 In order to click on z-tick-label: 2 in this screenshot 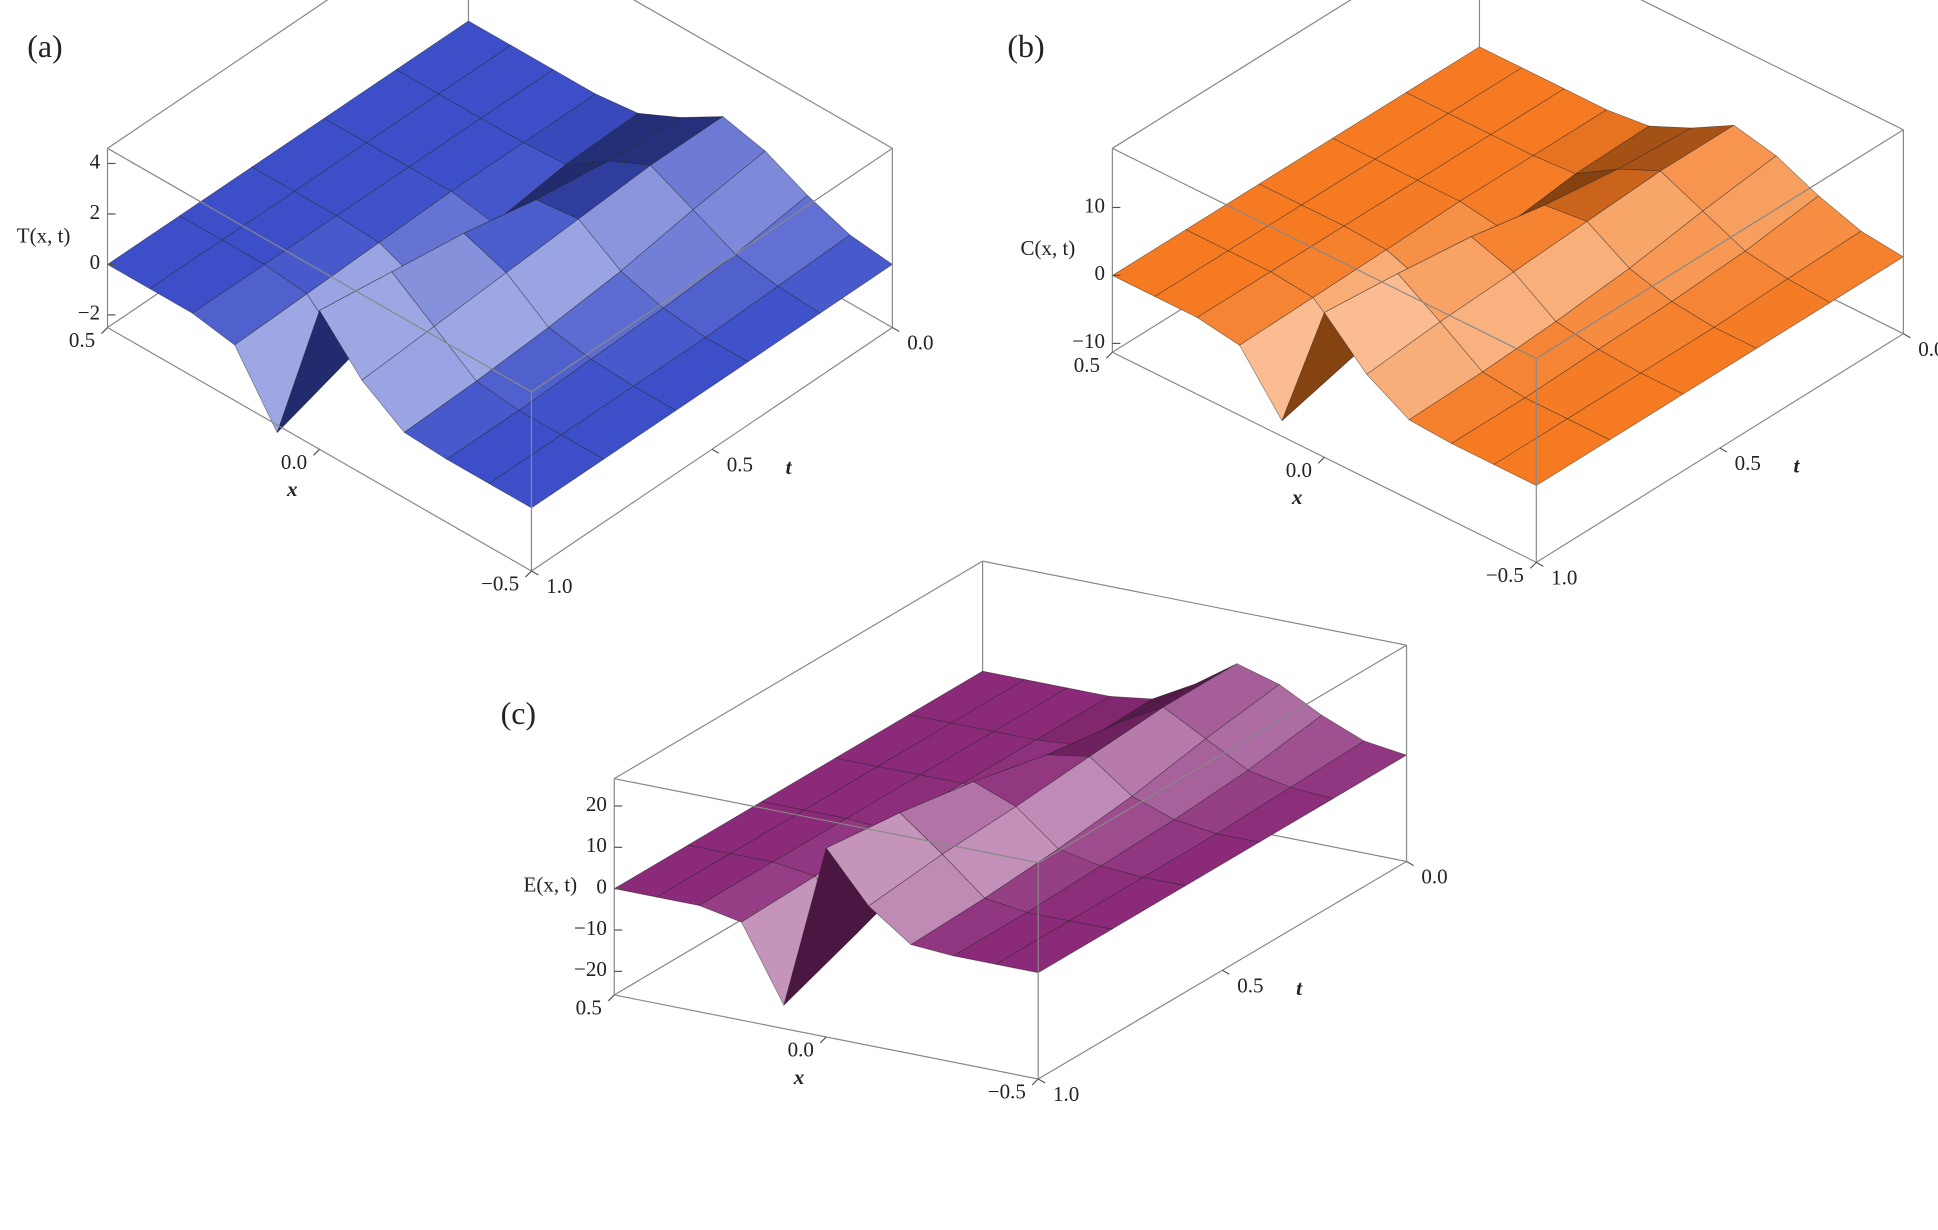, I will do `click(95, 212)`.